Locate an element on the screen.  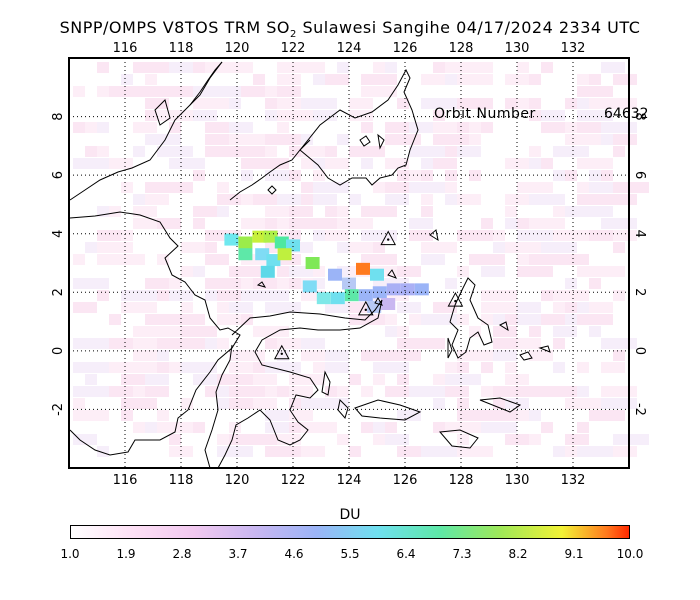
volcano-dot is located at coordinates (365, 310).